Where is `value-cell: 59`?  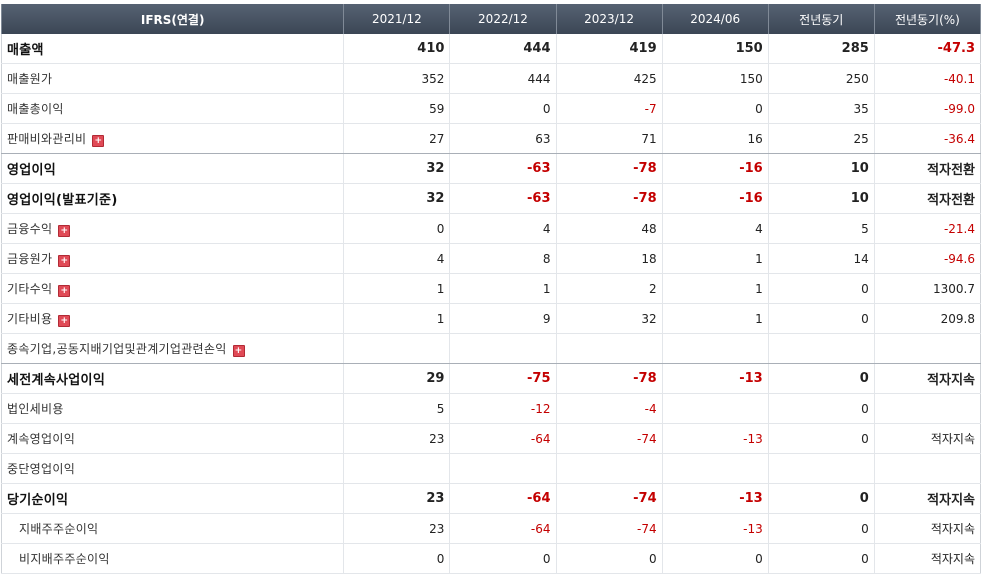
value-cell: 59 is located at coordinates (396, 108).